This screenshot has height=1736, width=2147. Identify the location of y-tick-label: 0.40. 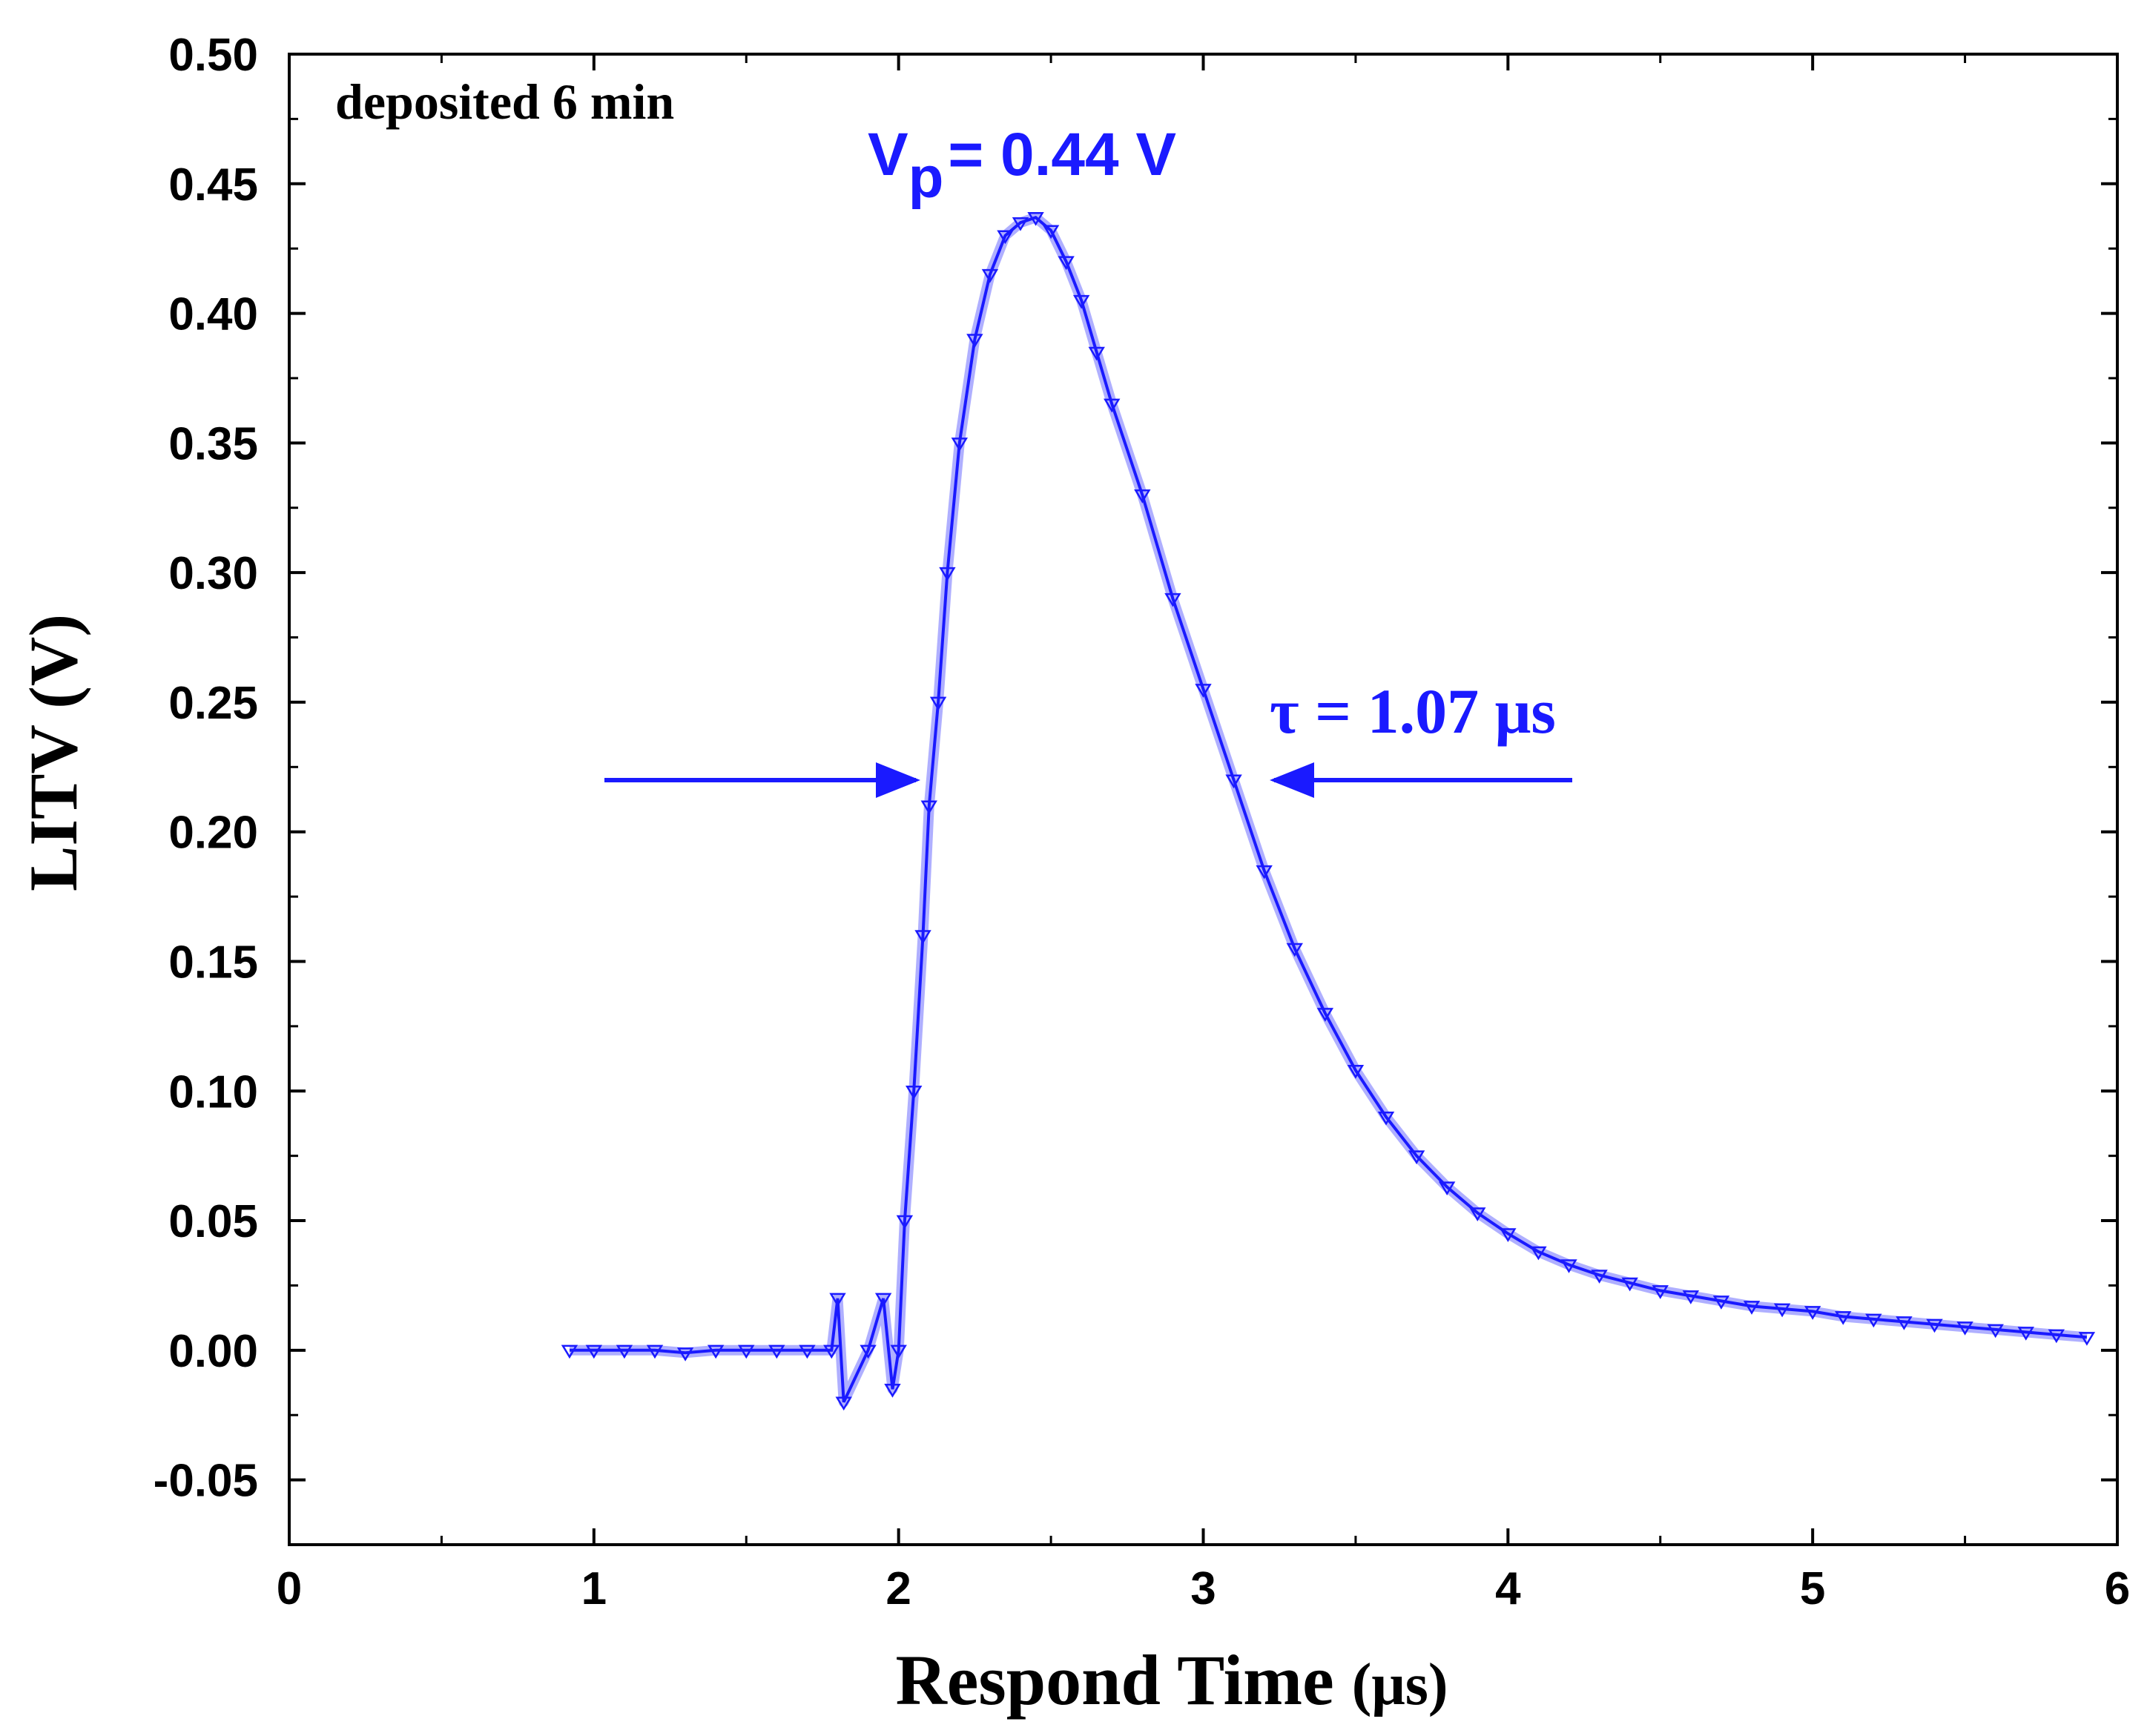
(213, 315).